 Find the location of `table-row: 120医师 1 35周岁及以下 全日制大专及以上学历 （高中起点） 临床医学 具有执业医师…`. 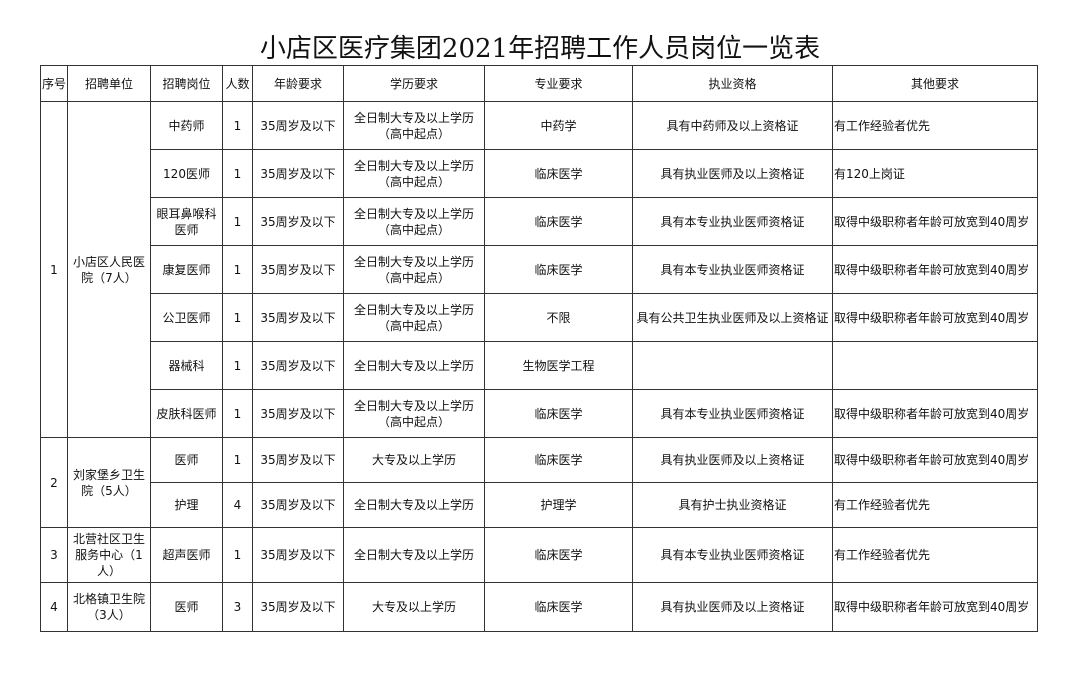

table-row: 120医师 1 35周岁及以下 全日制大专及以上学历 （高中起点） 临床医学 具有执业医师… is located at coordinates (539, 173).